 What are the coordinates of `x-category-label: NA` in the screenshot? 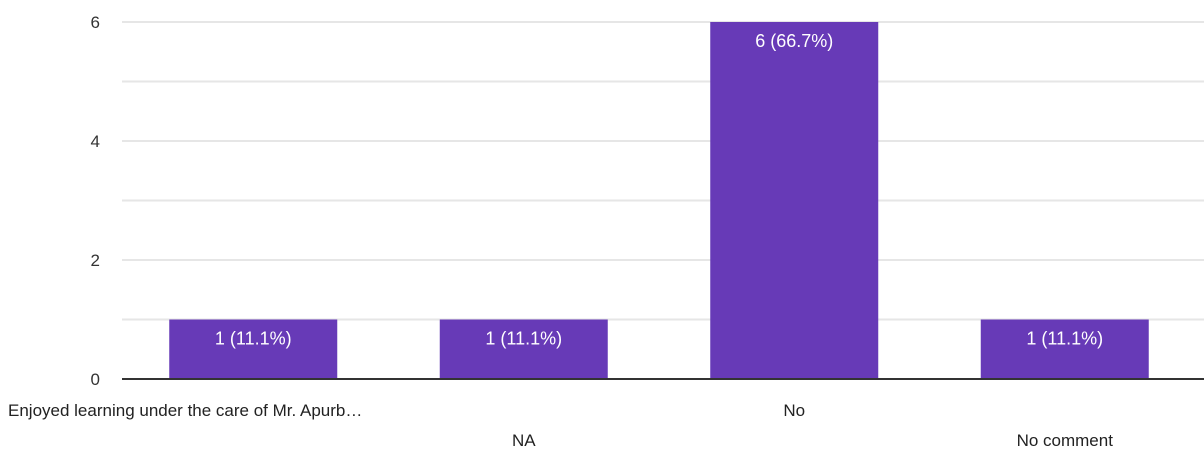 It's located at (524, 440).